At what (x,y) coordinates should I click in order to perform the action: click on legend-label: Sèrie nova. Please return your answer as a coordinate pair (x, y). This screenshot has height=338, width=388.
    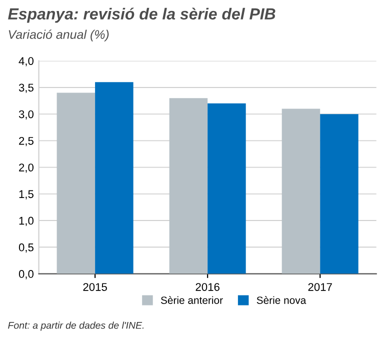
    Looking at the image, I should click on (281, 300).